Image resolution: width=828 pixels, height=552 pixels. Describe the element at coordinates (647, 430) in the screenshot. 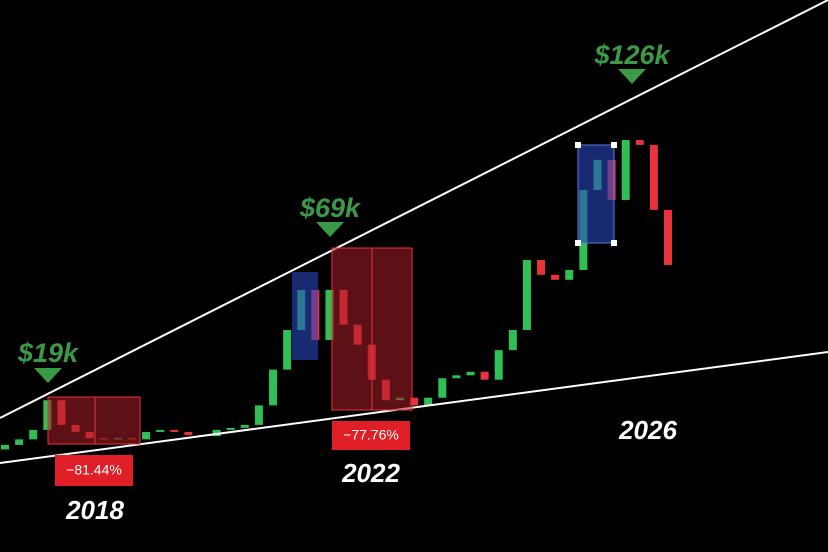

I see `year-label: 2026` at that location.